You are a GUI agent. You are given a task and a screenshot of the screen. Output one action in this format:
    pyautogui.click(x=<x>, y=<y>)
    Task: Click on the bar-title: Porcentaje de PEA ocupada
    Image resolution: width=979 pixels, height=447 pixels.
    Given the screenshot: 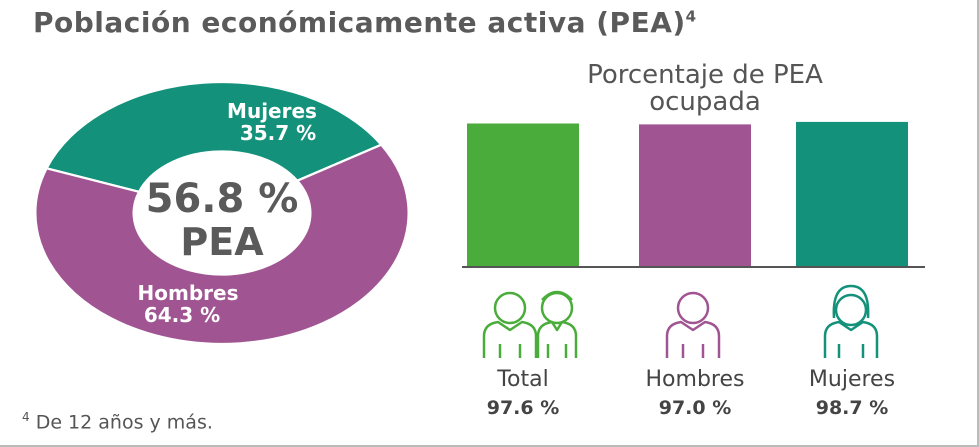 What is the action you would take?
    pyautogui.click(x=705, y=88)
    